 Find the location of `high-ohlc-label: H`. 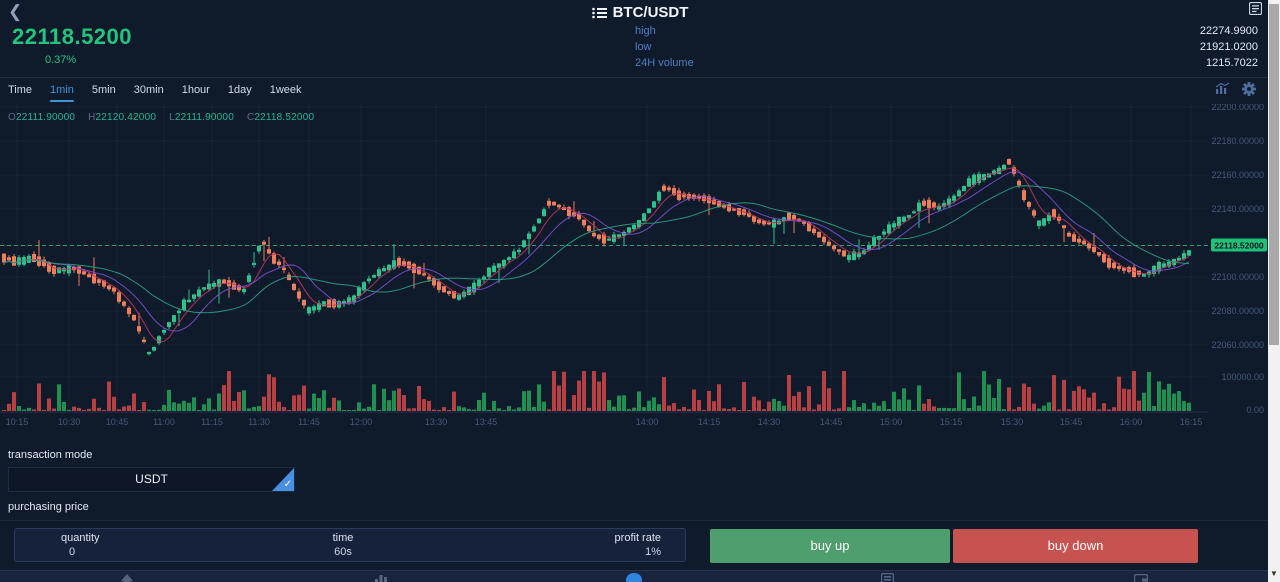

high-ohlc-label: H is located at coordinates (92, 117).